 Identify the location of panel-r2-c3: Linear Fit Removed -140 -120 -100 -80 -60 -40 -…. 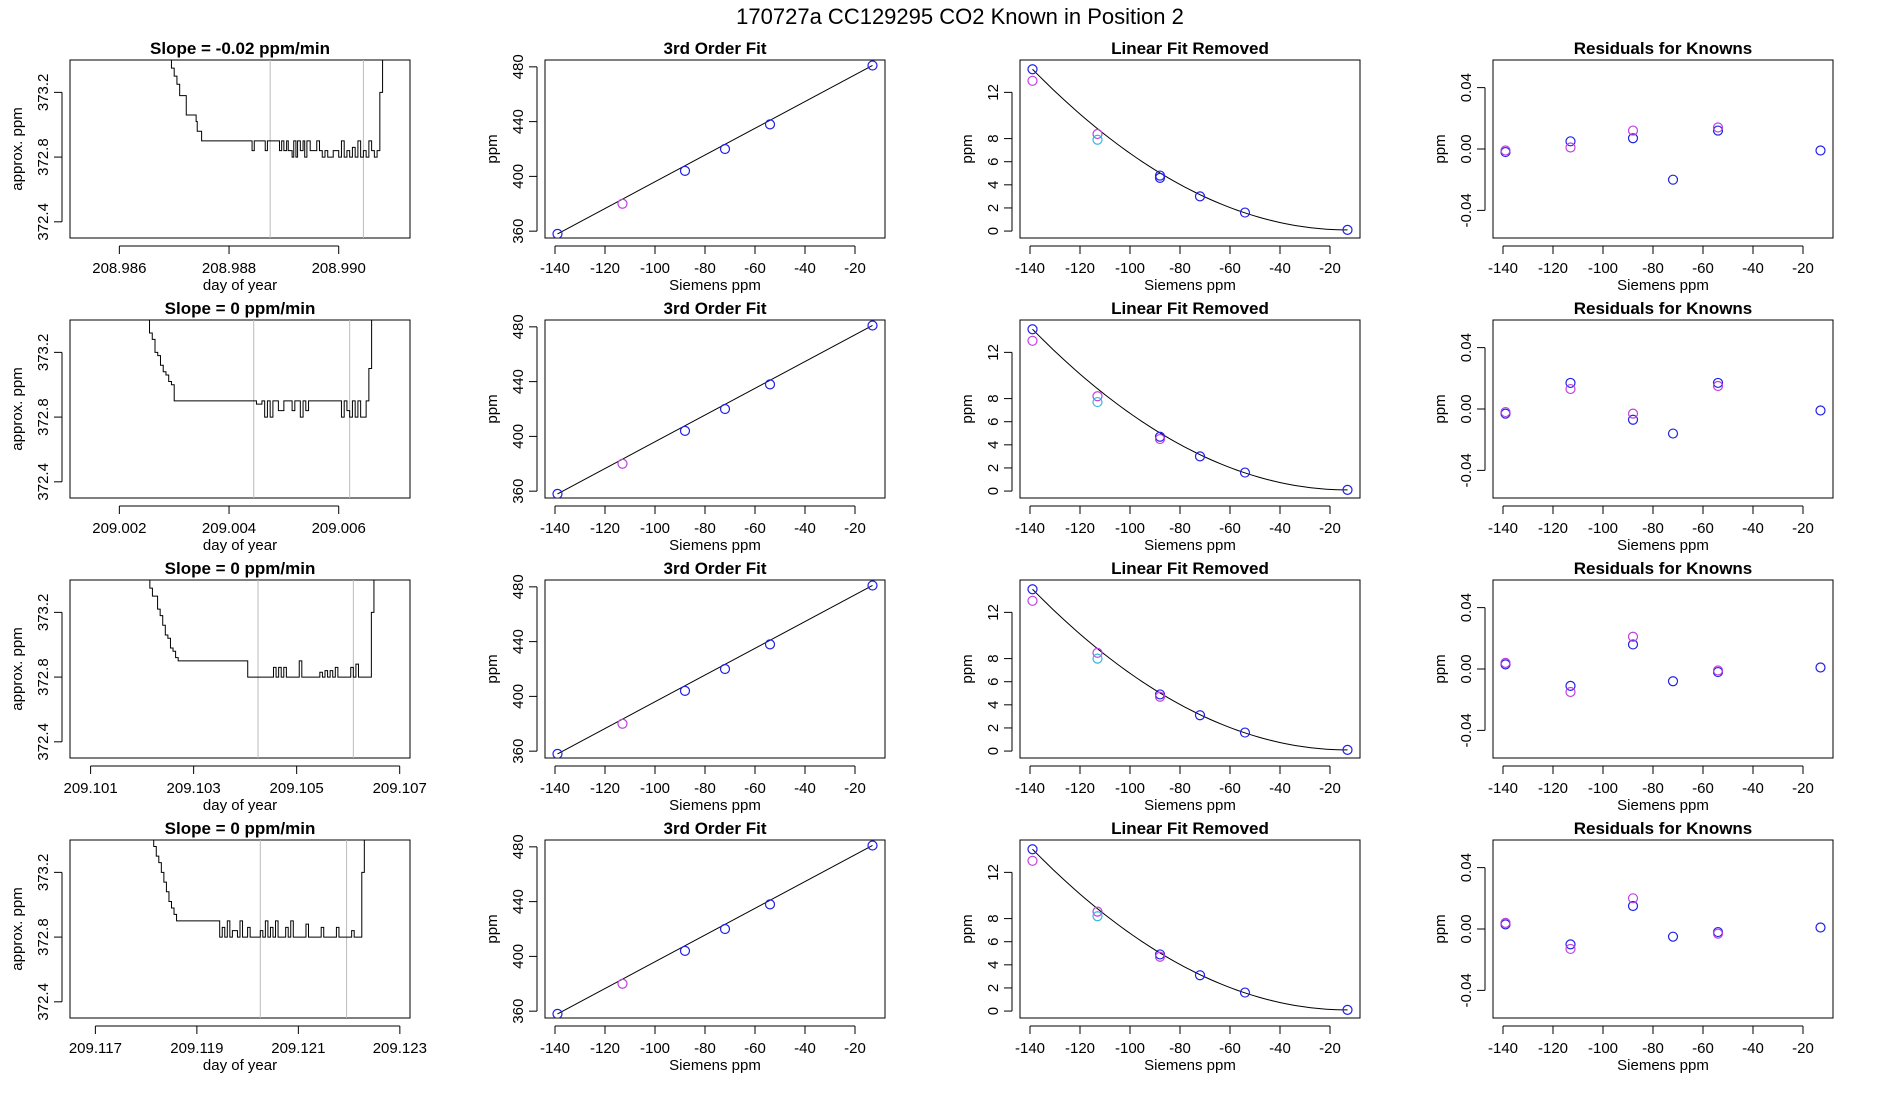
(1160, 426).